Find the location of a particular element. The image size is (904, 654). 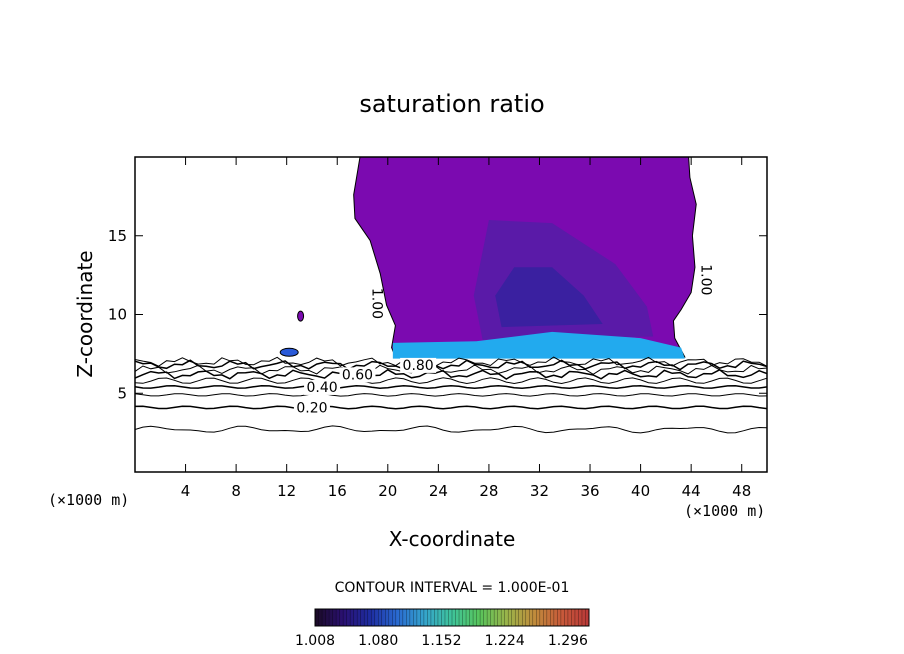

colorbar-tick-label: 1.224 is located at coordinates (505, 641).